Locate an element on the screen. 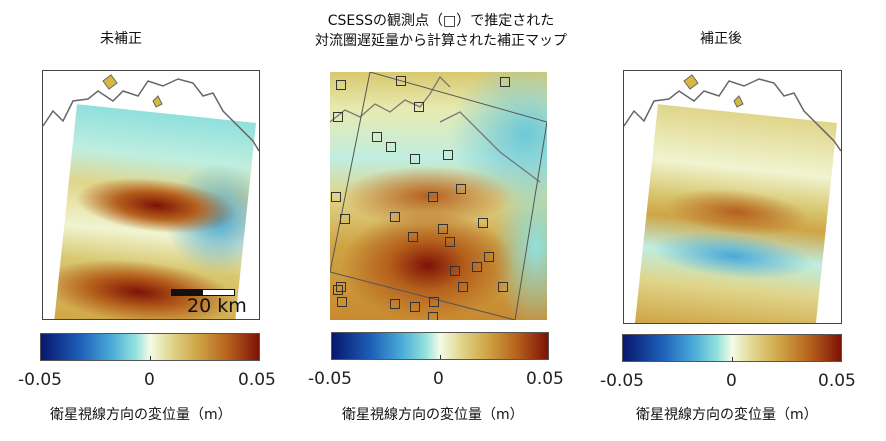 The image size is (886, 441). map-uncorrected: 20 km is located at coordinates (151, 195).